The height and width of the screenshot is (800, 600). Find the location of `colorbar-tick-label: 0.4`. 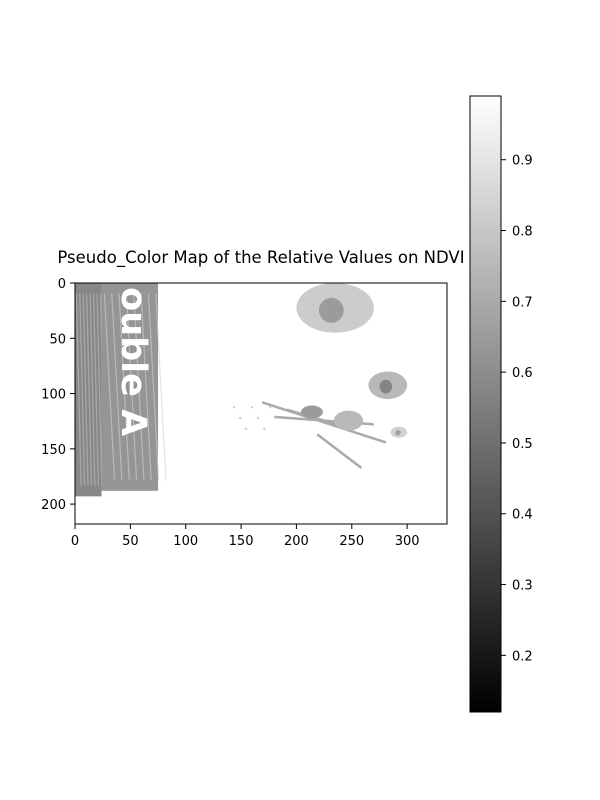

colorbar-tick-label: 0.4 is located at coordinates (522, 515).